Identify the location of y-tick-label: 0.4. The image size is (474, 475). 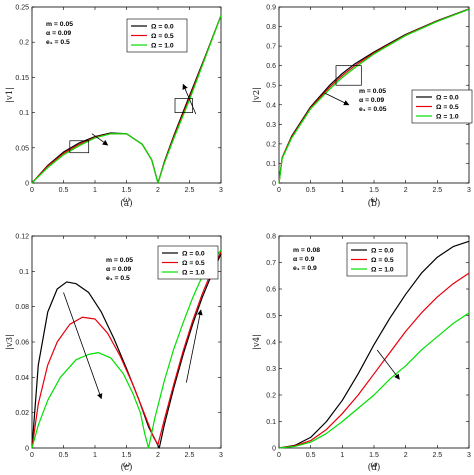
(271, 105).